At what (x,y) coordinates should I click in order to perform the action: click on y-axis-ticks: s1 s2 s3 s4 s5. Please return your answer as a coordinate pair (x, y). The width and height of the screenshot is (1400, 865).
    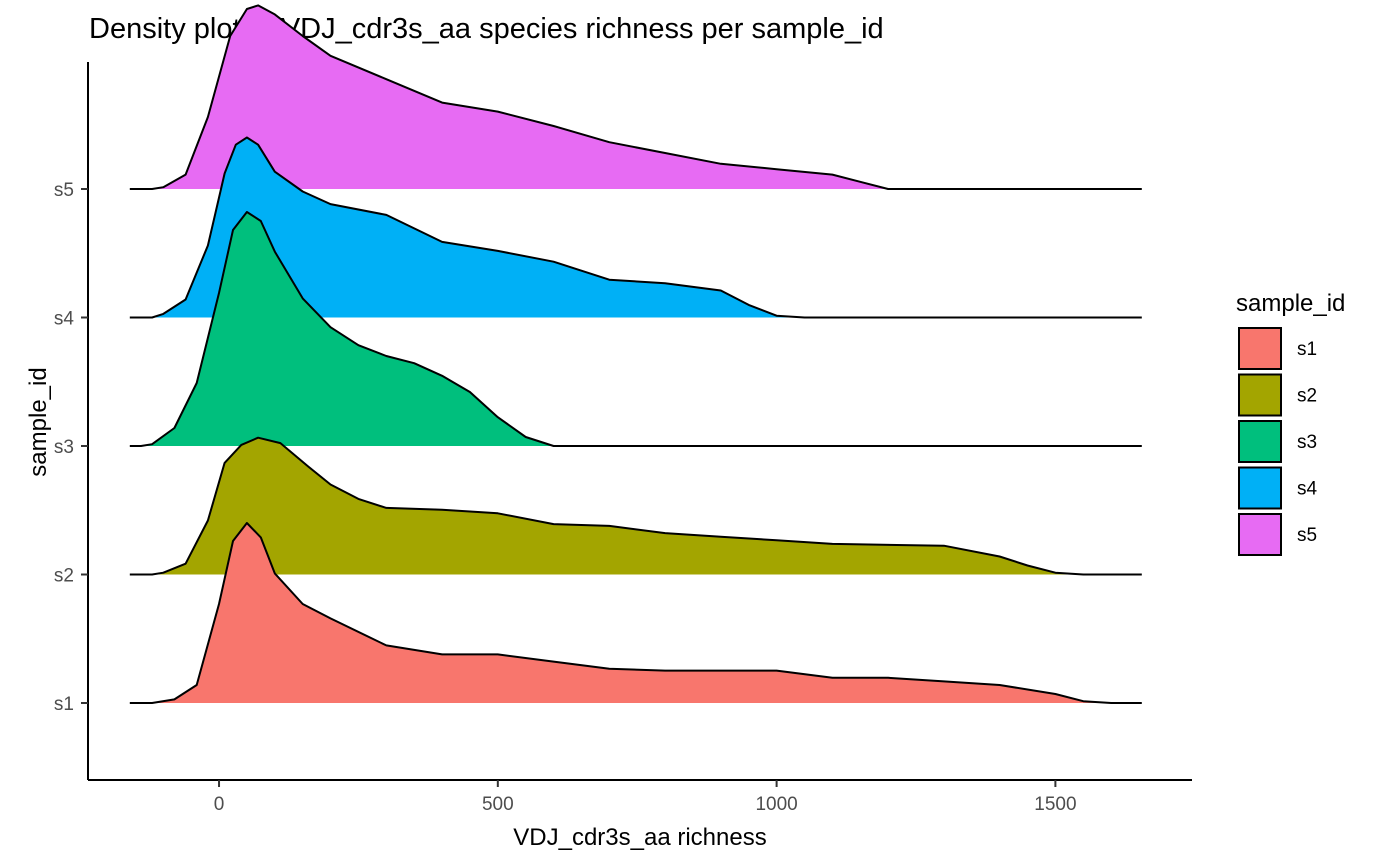
    Looking at the image, I should click on (71, 447).